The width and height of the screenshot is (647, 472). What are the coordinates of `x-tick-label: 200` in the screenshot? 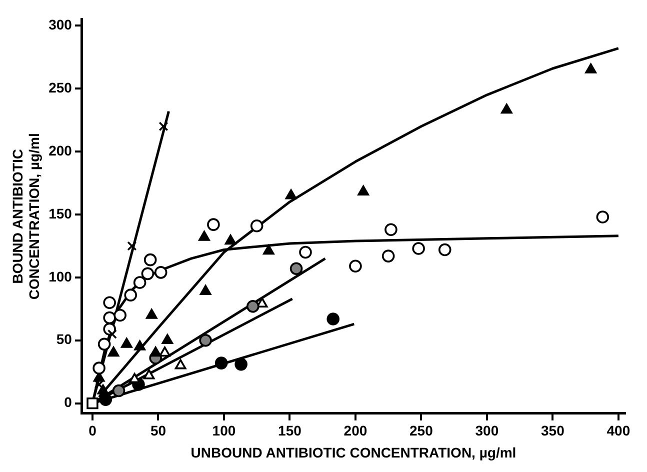 It's located at (356, 430).